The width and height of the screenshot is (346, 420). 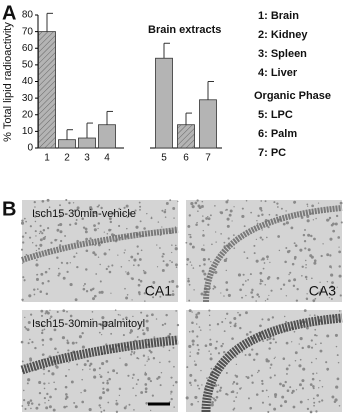 What do you see at coordinates (28, 131) in the screenshot?
I see `y-tick-label: 10` at bounding box center [28, 131].